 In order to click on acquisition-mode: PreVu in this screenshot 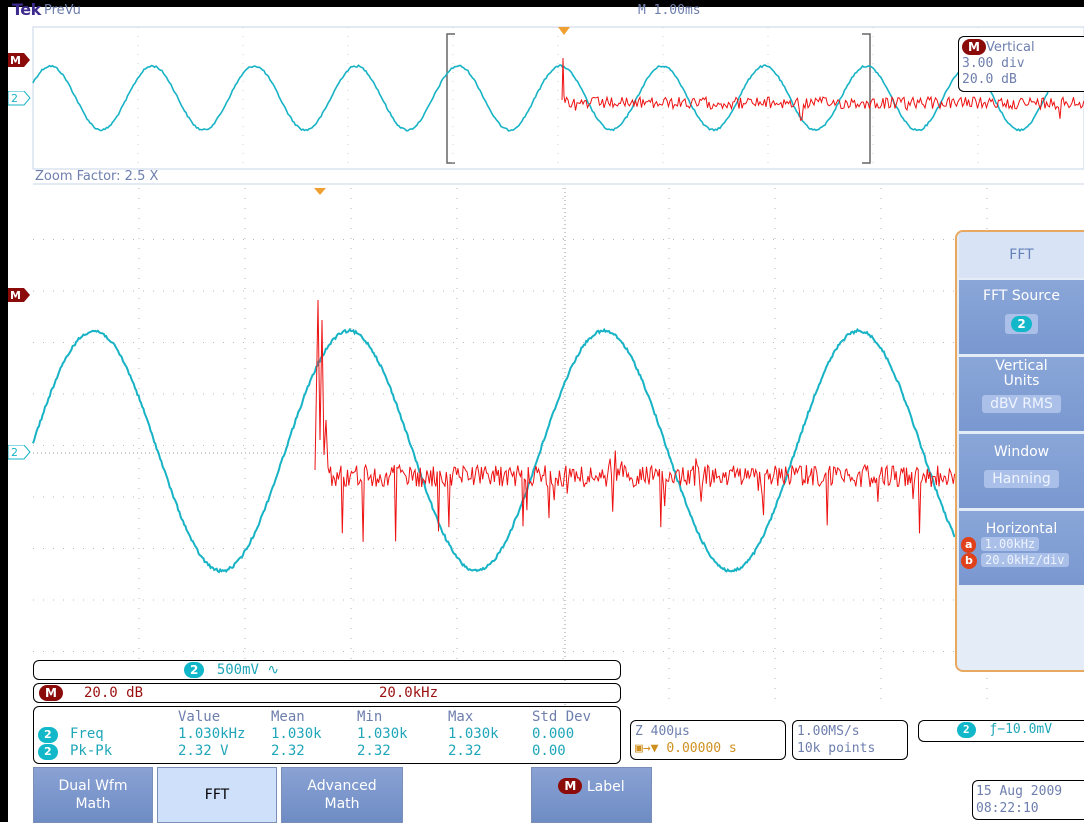, I will do `click(62, 10)`.